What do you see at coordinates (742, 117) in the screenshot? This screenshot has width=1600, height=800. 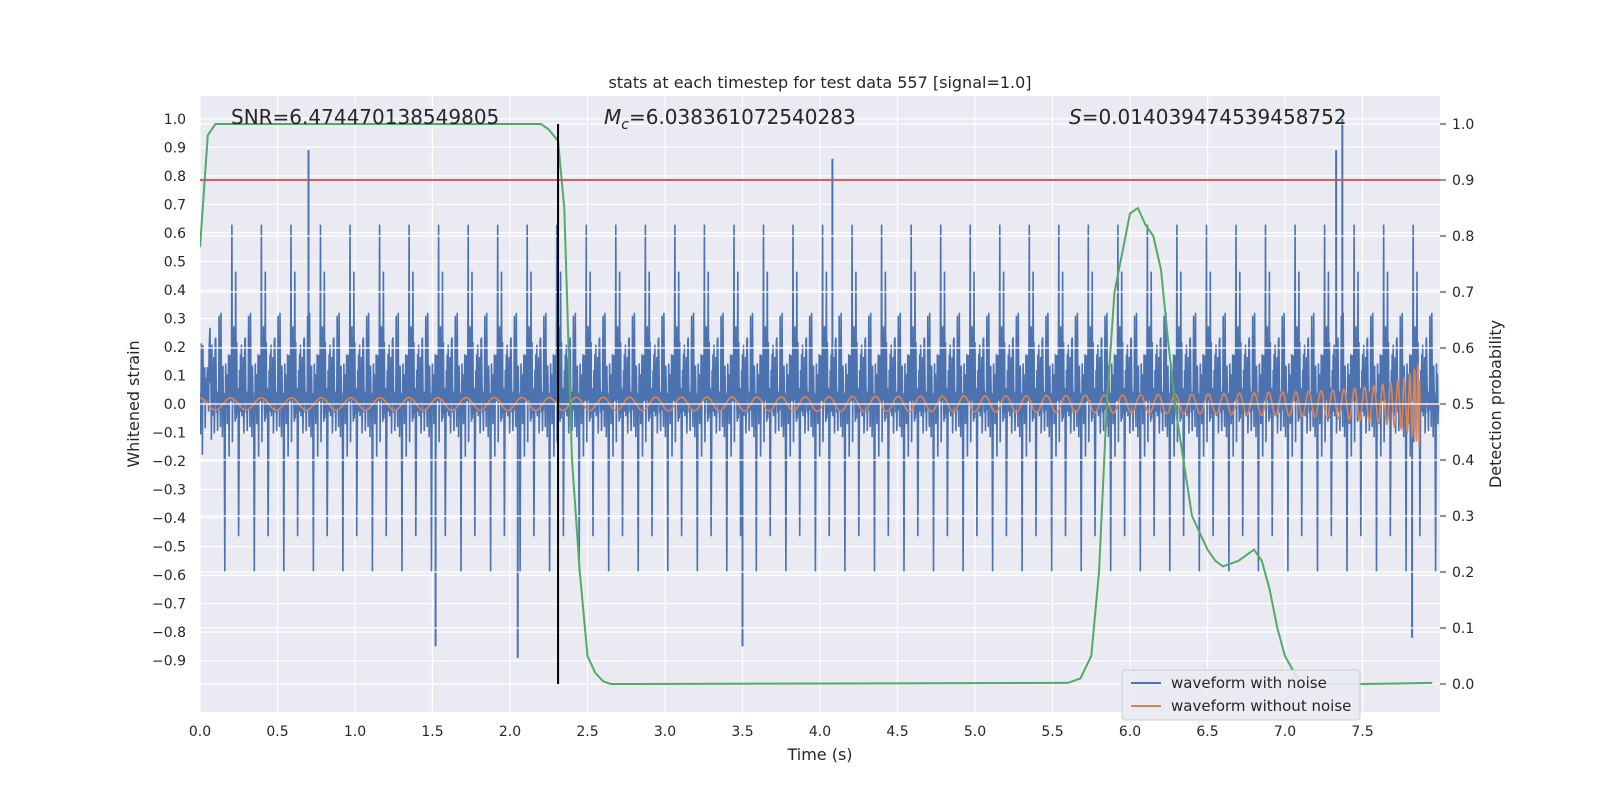 I see `chirp-mass-value: =6.038361072540283` at bounding box center [742, 117].